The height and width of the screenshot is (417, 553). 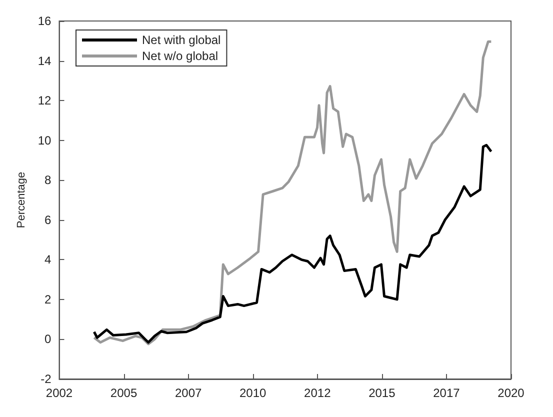 I want to click on legend-label: Net with global, so click(x=181, y=40).